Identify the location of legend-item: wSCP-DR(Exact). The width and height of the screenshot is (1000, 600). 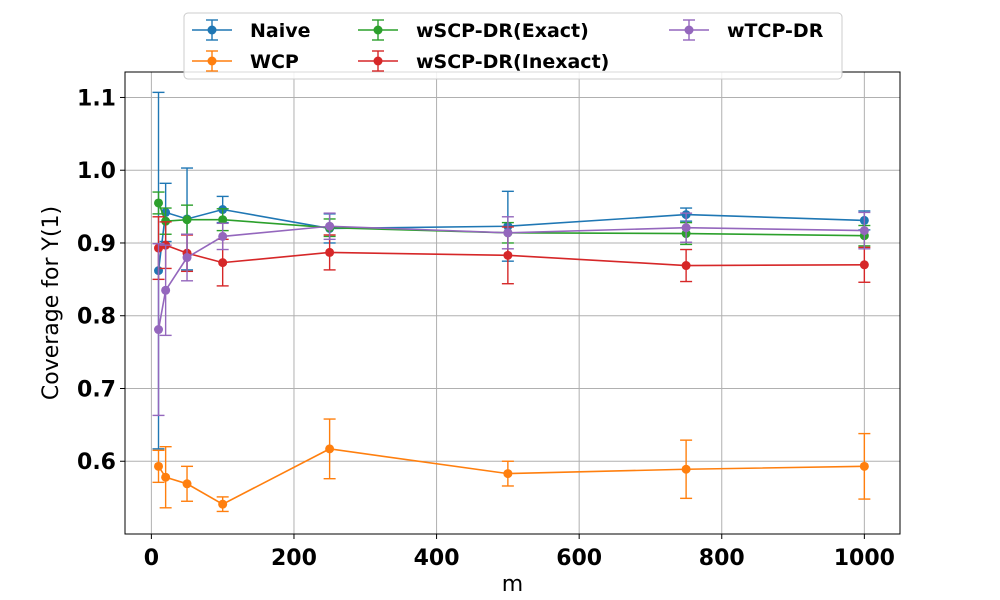
(473, 30).